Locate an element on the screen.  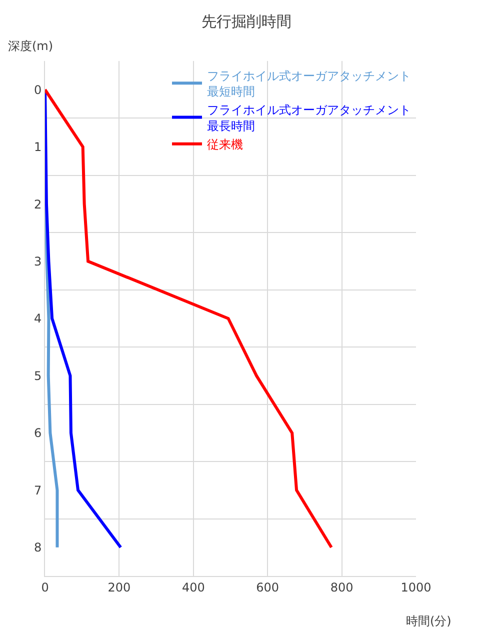
y-tick-label: 5 is located at coordinates (38, 375).